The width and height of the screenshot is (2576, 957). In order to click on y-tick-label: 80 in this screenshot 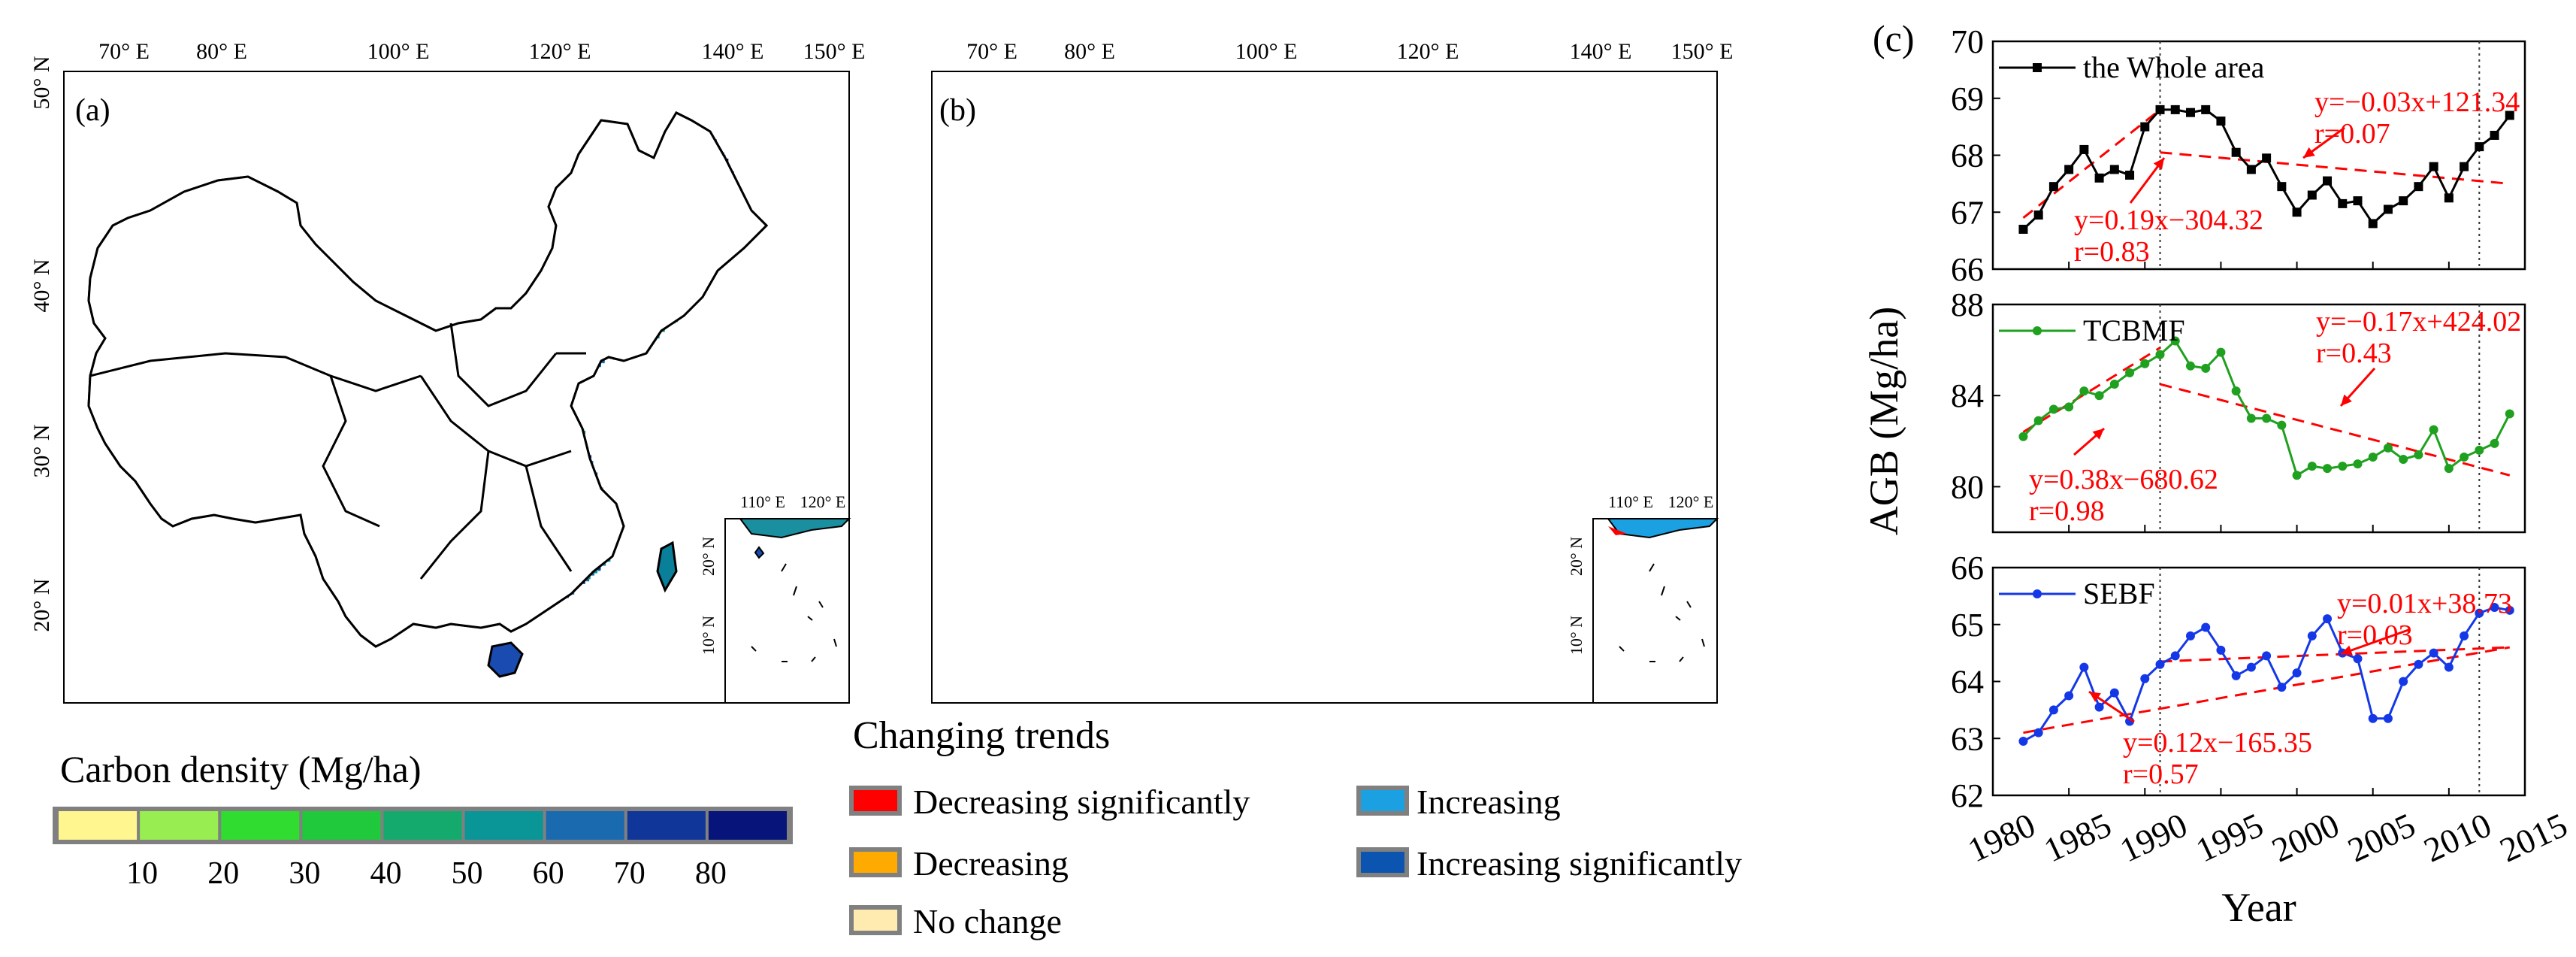, I will do `click(1968, 486)`.